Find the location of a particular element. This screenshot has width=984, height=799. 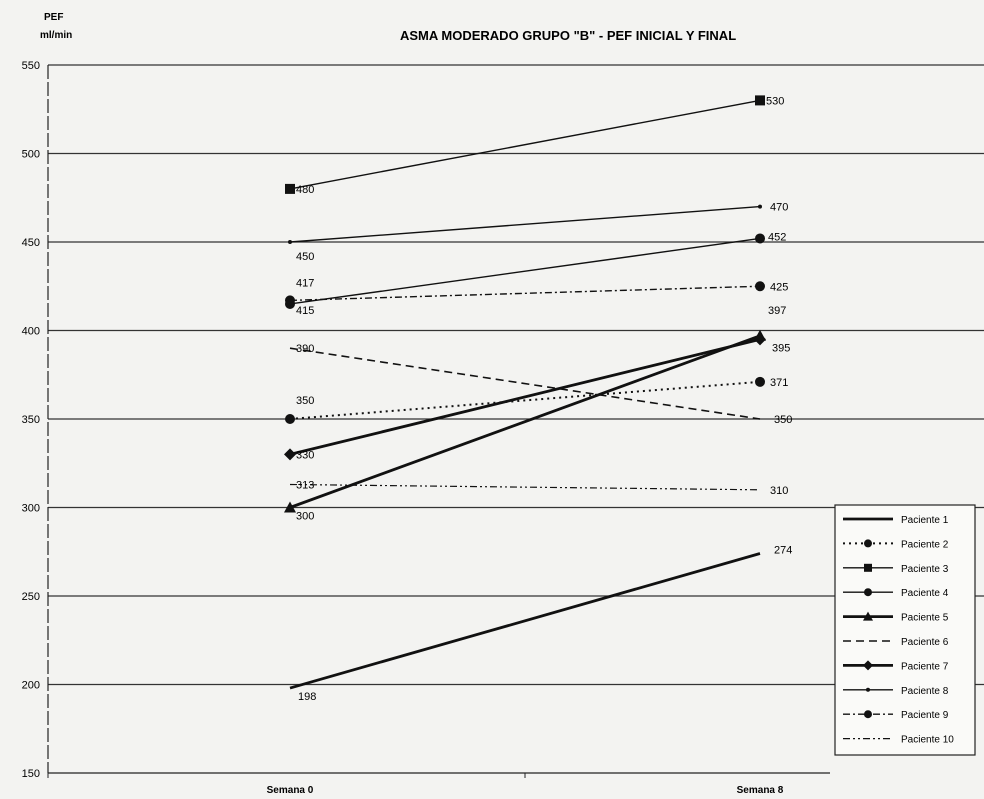

y-tick-label: 450 is located at coordinates (31, 243).